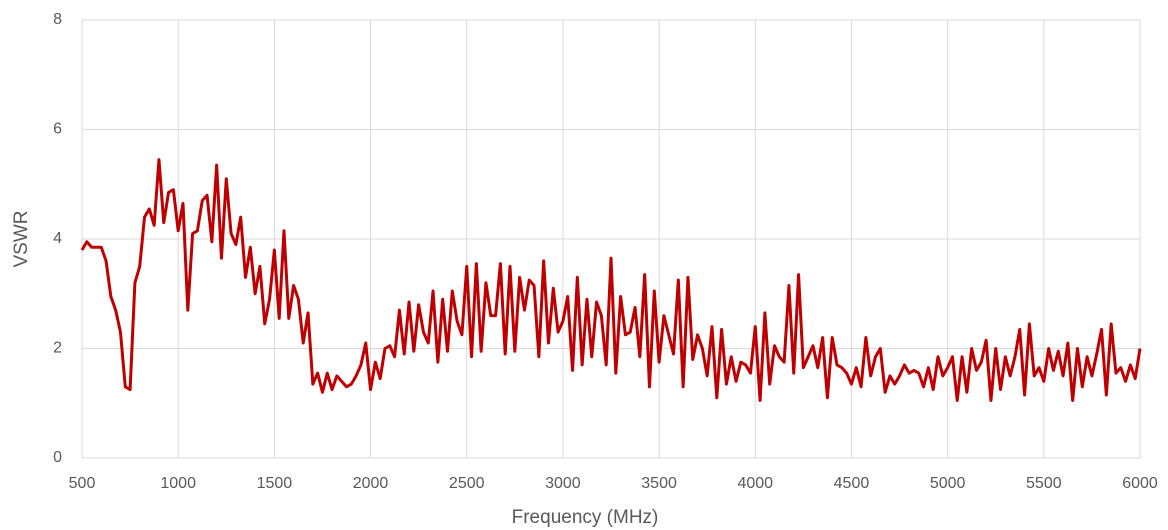 This screenshot has height=530, width=1168. What do you see at coordinates (371, 483) in the screenshot?
I see `x-tick-label: 2000` at bounding box center [371, 483].